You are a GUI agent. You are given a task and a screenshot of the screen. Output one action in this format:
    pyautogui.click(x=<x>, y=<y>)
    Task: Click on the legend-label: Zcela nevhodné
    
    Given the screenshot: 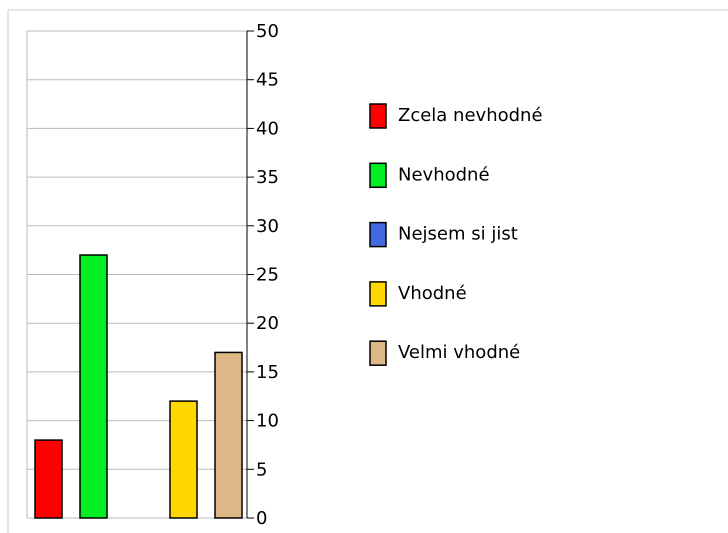 What is the action you would take?
    pyautogui.click(x=470, y=115)
    